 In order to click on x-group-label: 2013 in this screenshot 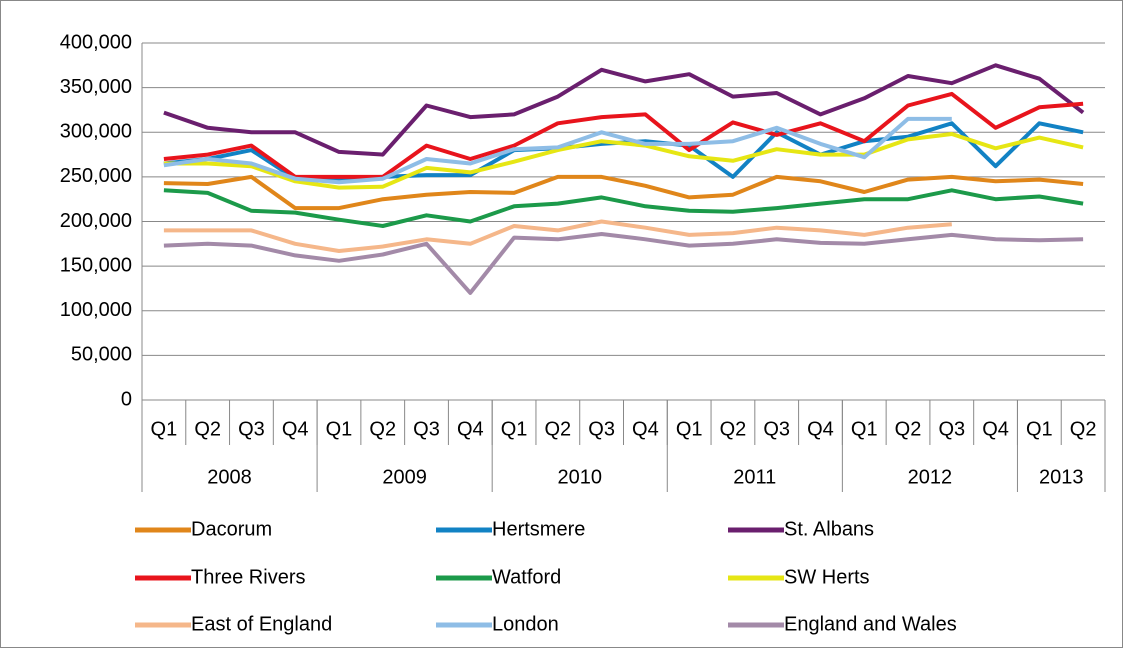, I will do `click(1061, 477)`.